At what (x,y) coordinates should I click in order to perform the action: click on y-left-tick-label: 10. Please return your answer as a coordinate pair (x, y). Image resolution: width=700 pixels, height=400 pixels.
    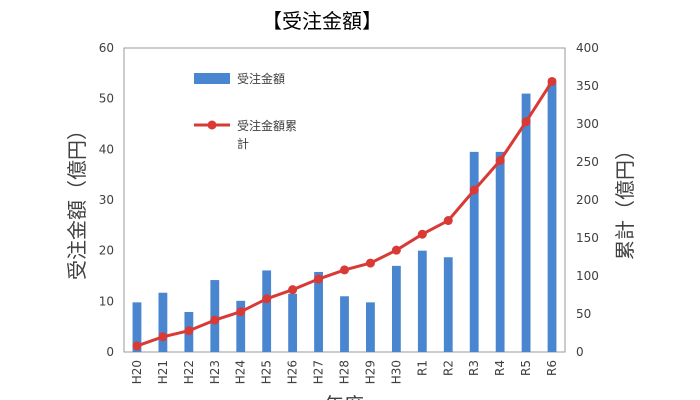
    Looking at the image, I should click on (106, 301).